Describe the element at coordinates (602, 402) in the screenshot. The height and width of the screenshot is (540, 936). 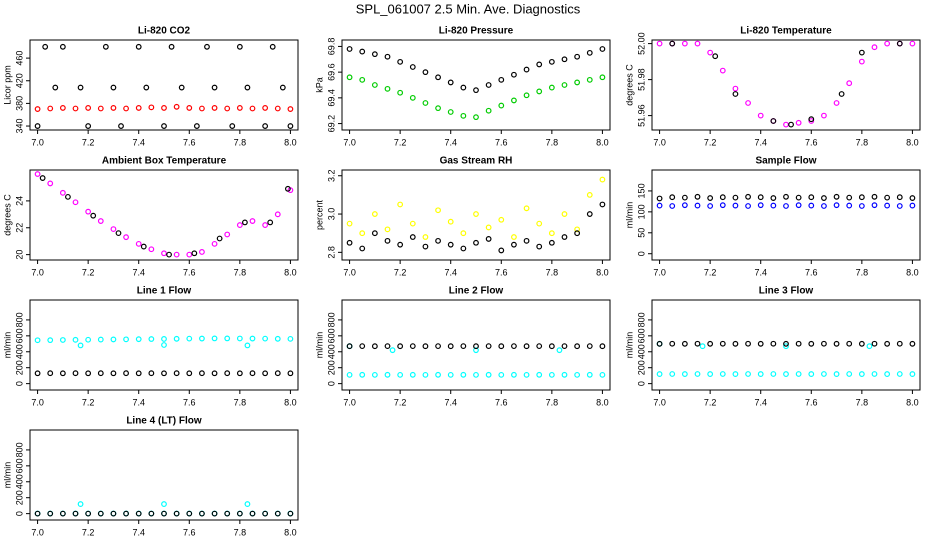
I see `x-tick-label: 8.0` at that location.